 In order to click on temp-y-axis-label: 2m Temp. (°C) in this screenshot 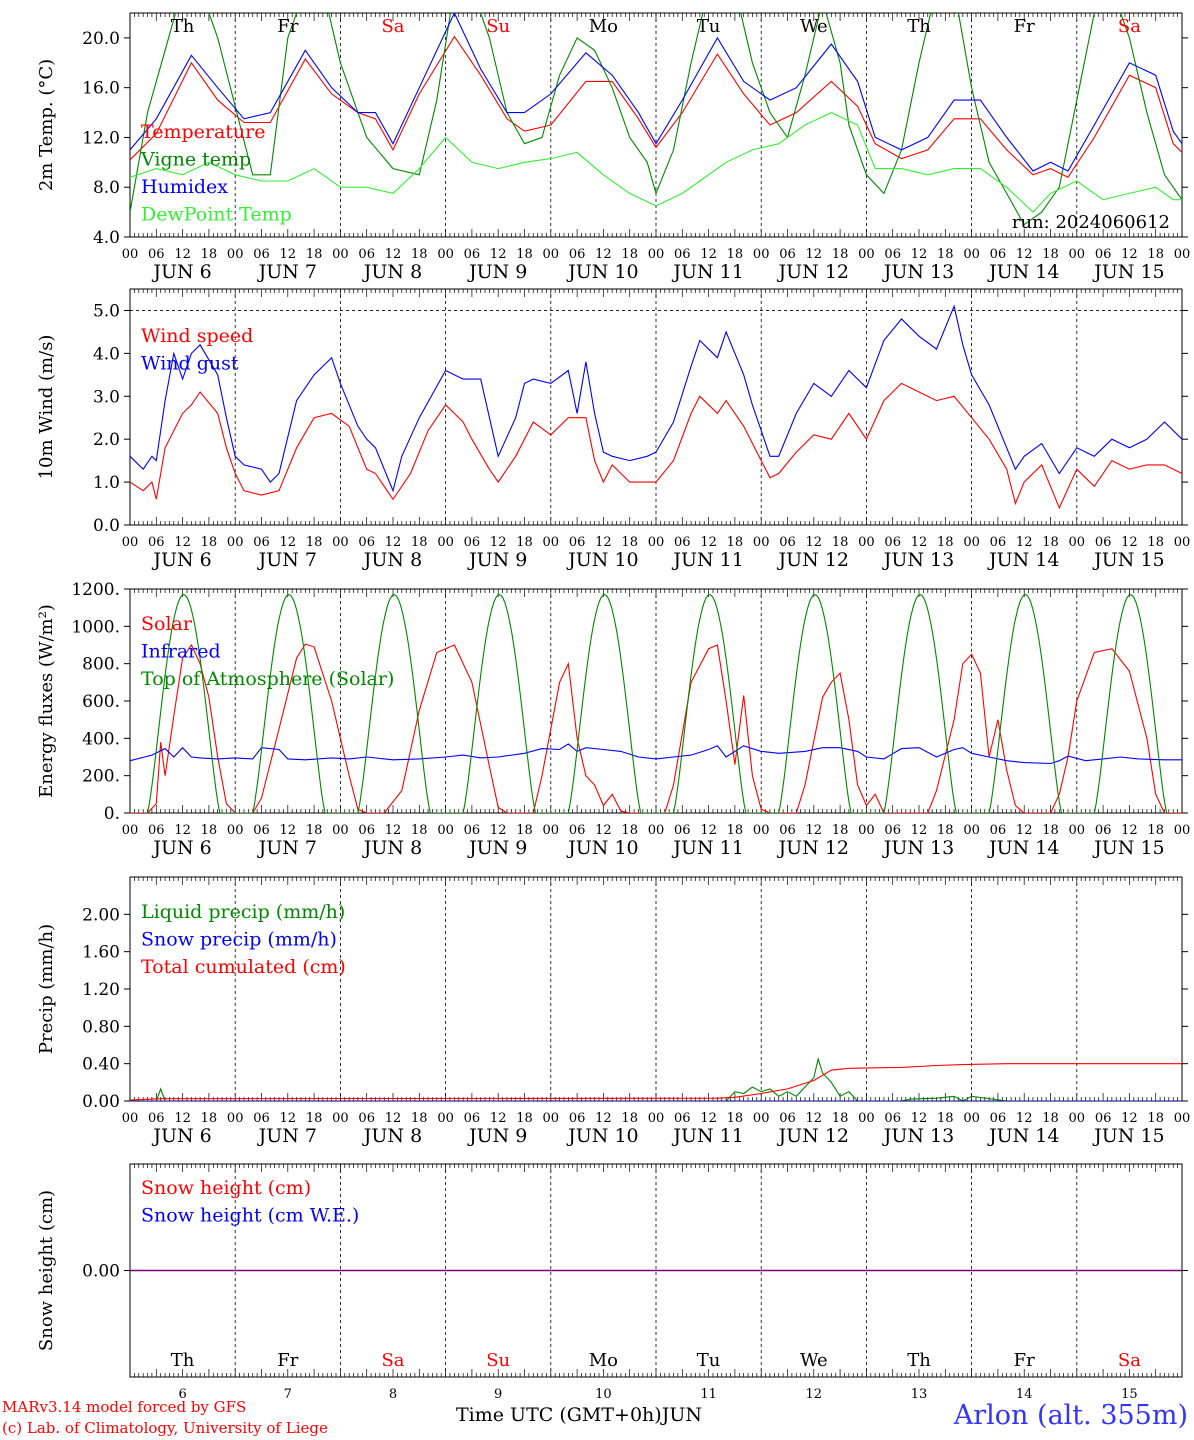, I will do `click(46, 125)`.